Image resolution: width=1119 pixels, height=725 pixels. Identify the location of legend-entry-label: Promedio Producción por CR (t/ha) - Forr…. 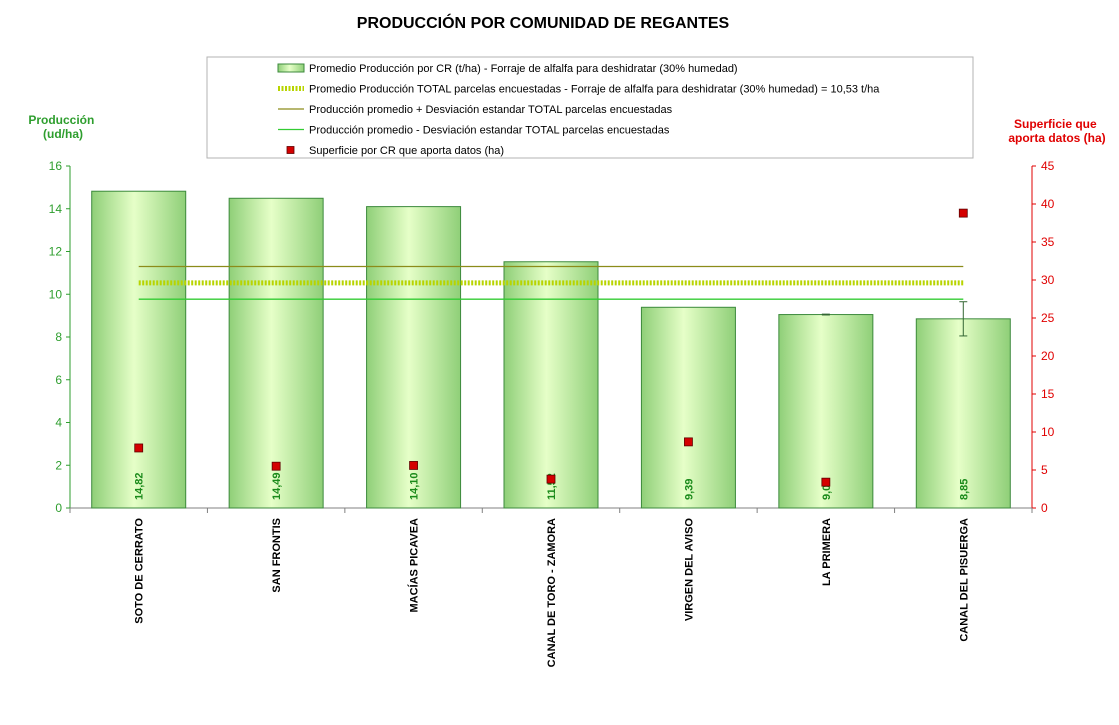
(523, 69).